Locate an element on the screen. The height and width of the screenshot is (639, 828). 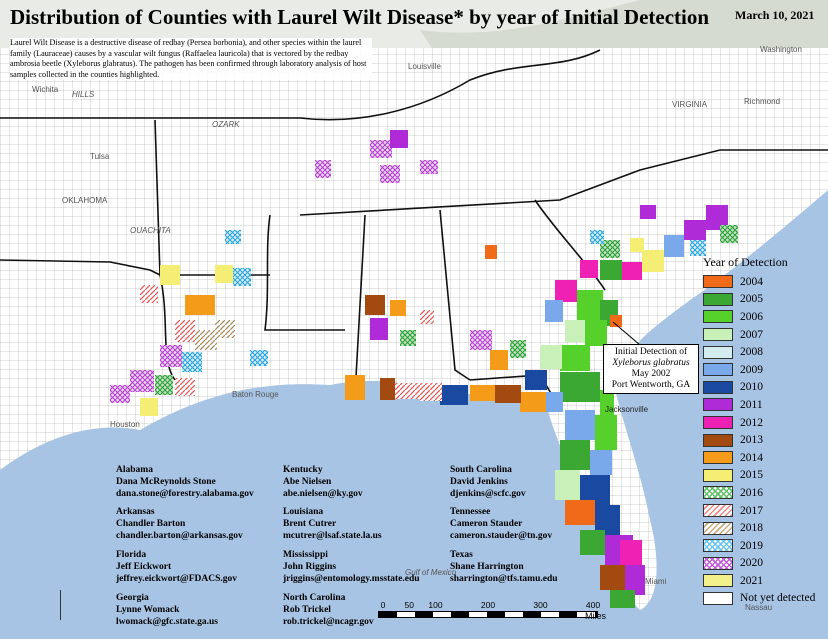
legend-item: 2013 is located at coordinates (765, 440).